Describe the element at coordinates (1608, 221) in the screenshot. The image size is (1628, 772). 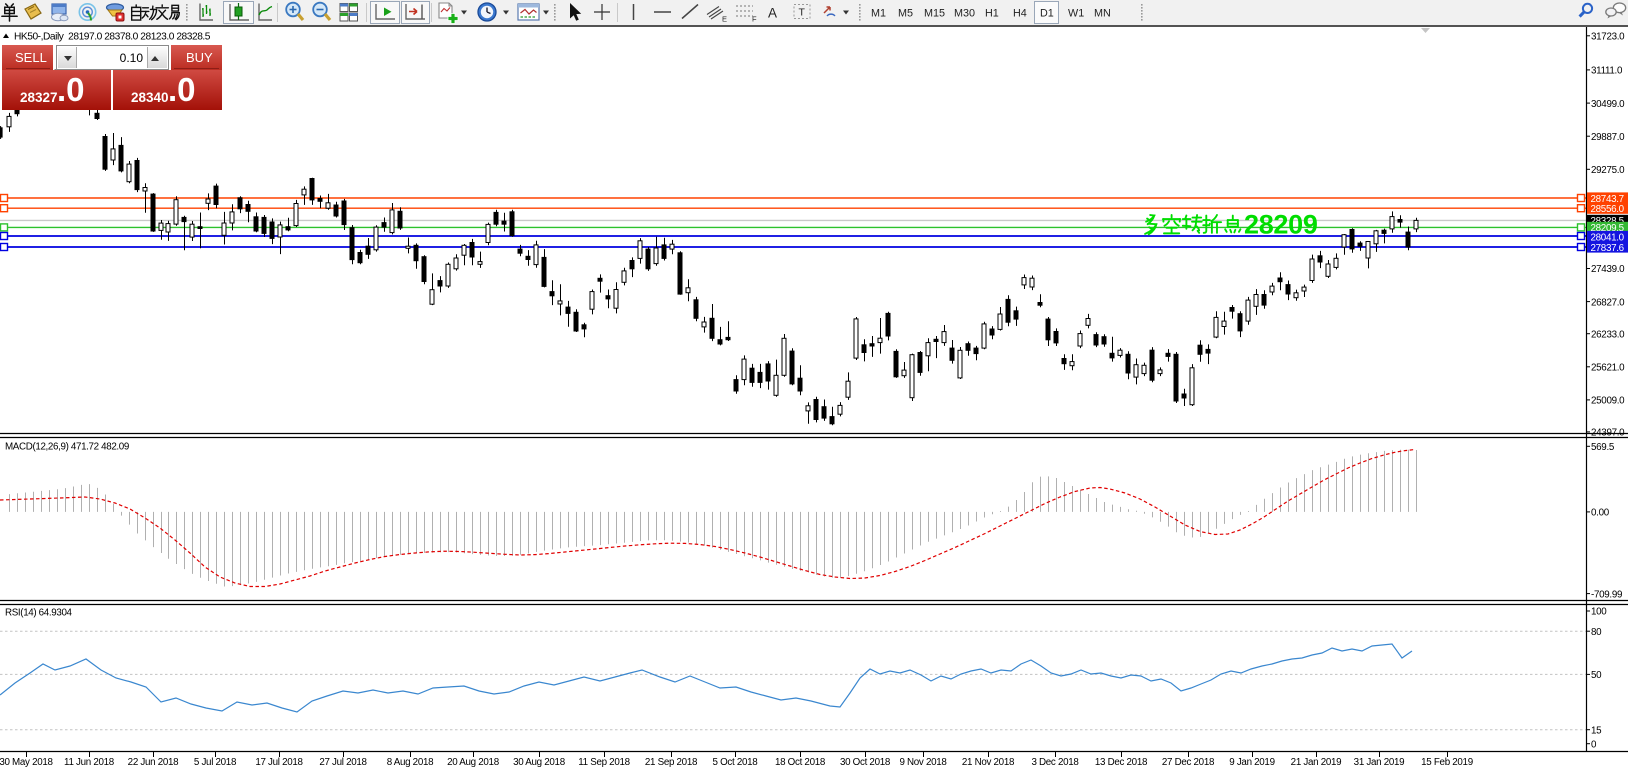
I see `svg-text: 28328.5` at that location.